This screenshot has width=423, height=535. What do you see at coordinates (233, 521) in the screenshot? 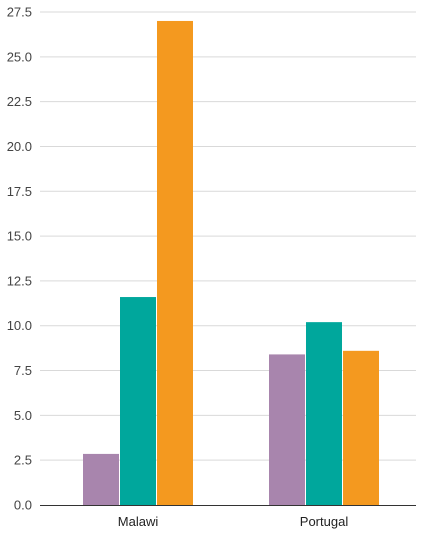
I see `x-axis-category-labels: Malawi Portugal` at bounding box center [233, 521].